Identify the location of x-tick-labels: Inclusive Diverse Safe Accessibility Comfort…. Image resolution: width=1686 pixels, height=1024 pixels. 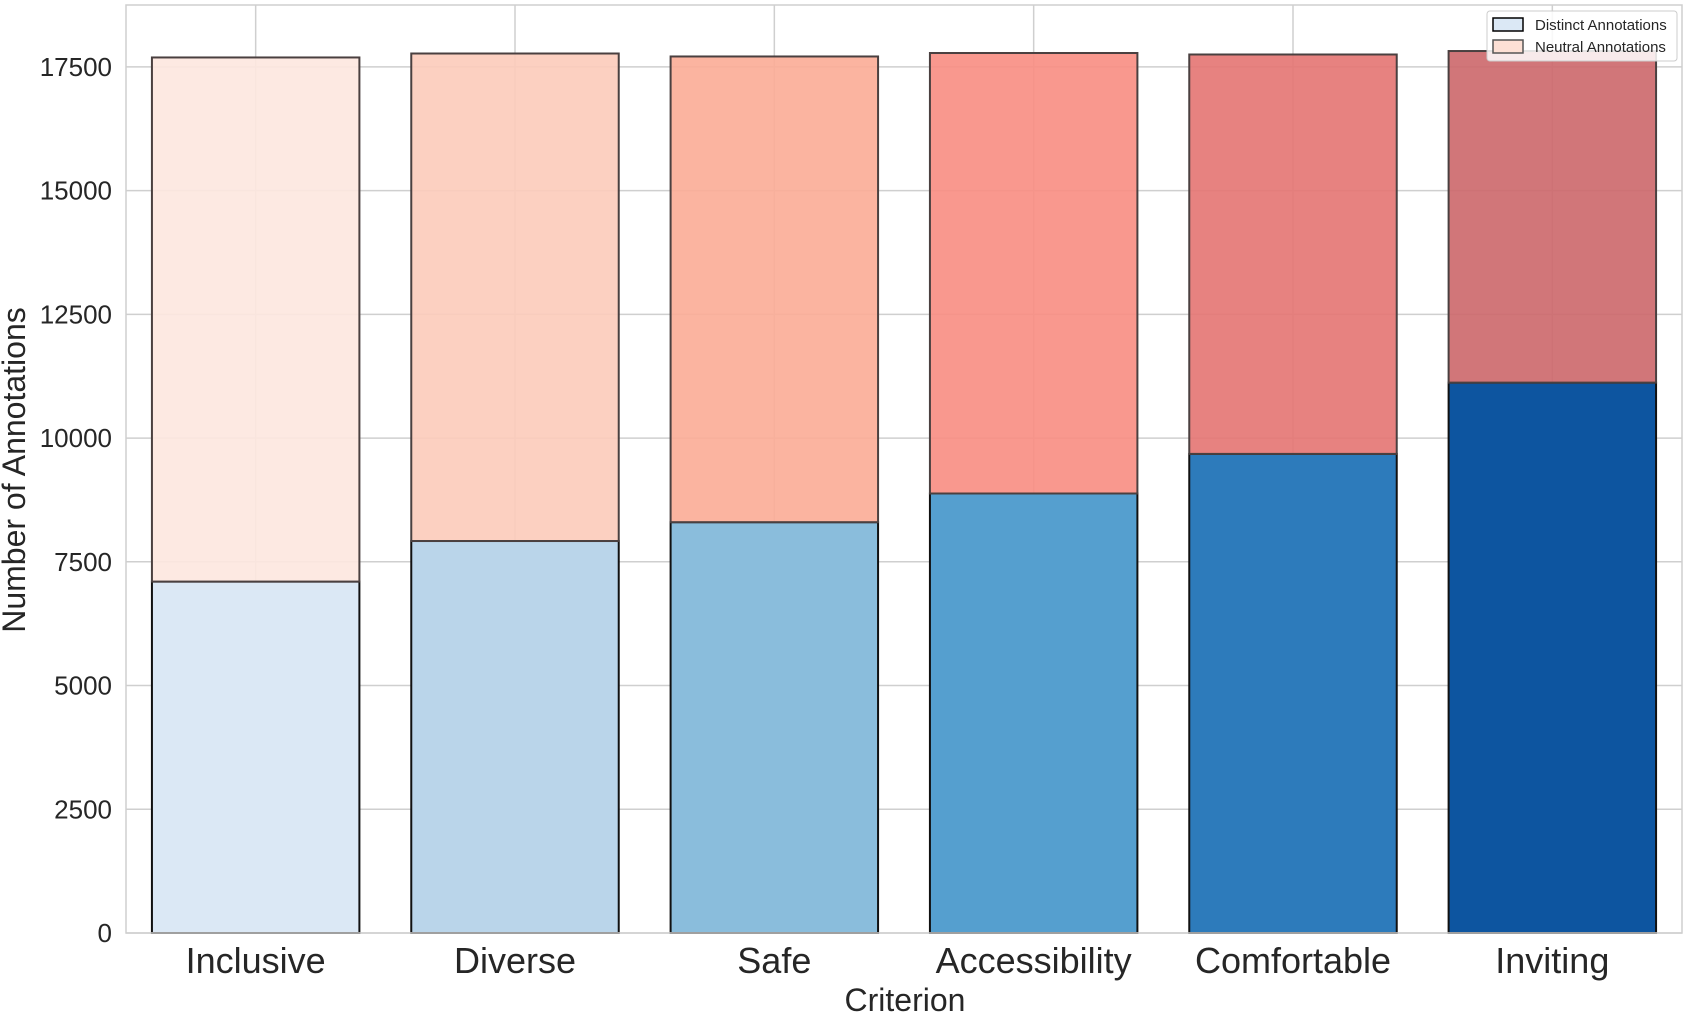
(898, 960).